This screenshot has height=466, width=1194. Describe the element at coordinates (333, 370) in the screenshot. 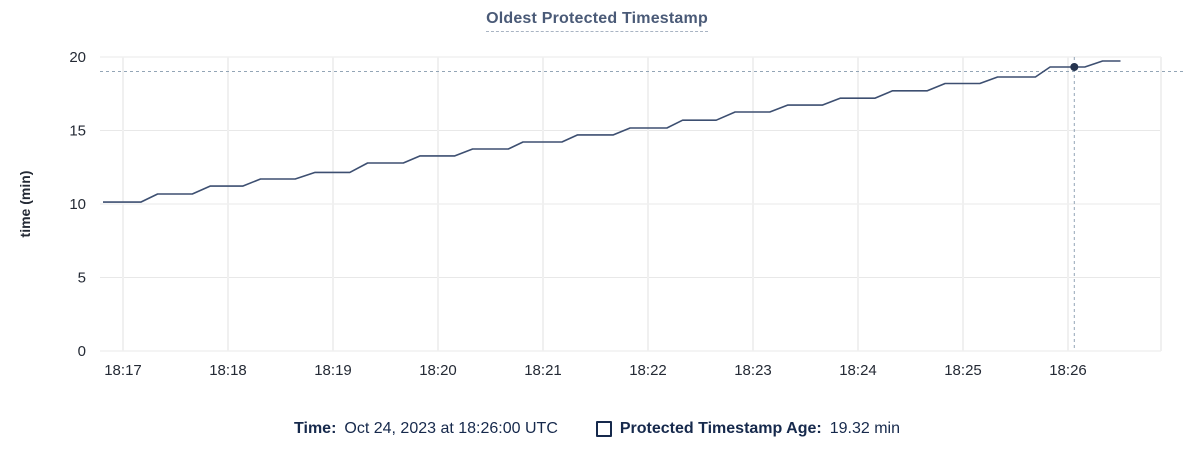

I see `x-tick-label: 18:19` at that location.